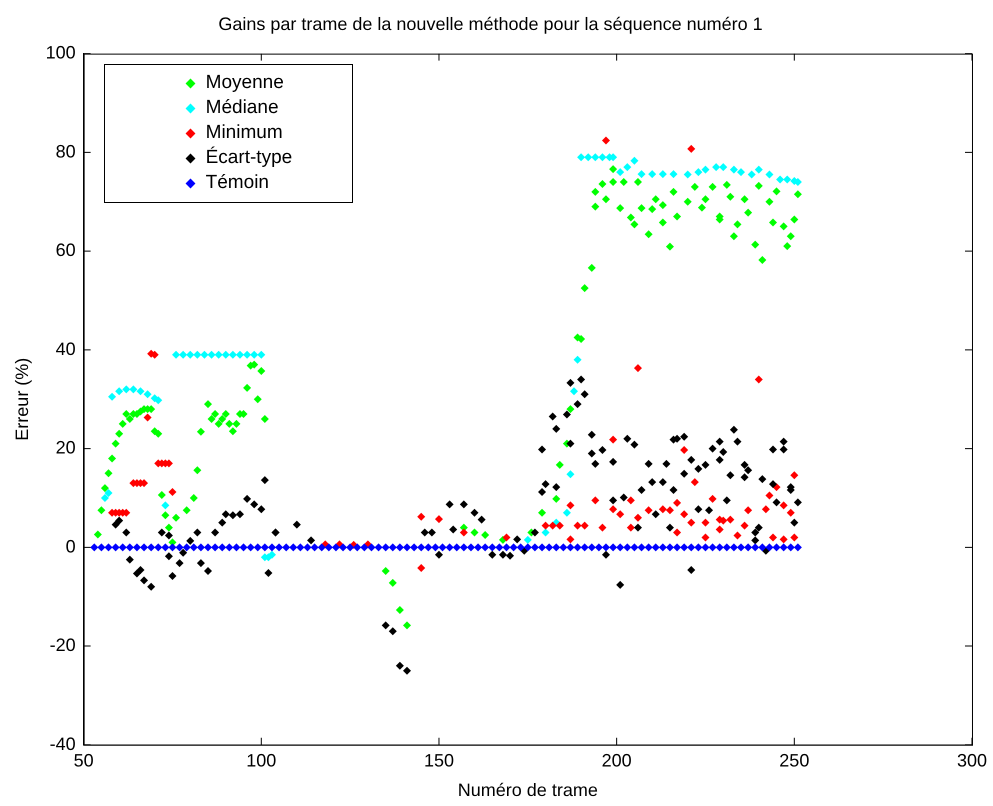 This screenshot has height=806, width=993. Describe the element at coordinates (249, 158) in the screenshot. I see `legend-label: Écart-type` at that location.